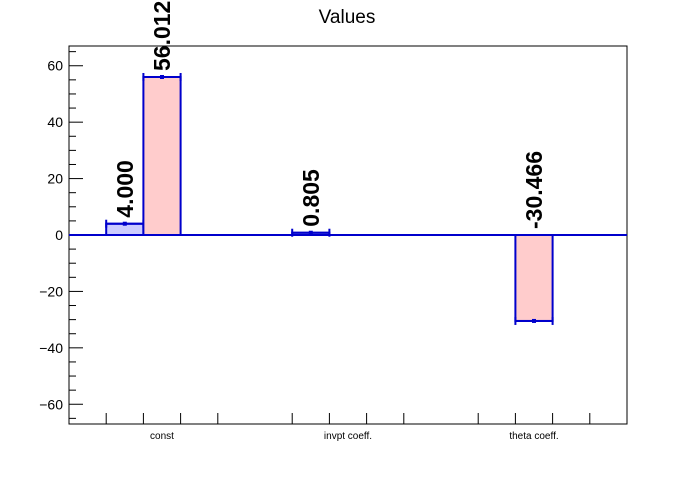  I want to click on y-tick-label: 0, so click(59, 235).